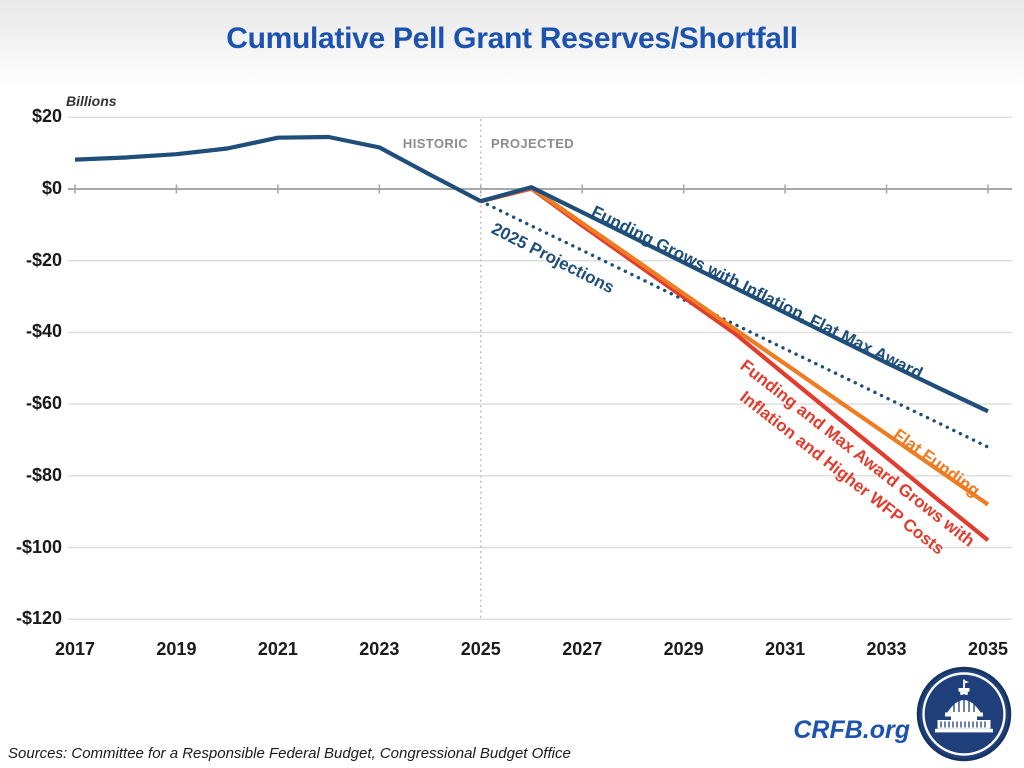 The width and height of the screenshot is (1024, 768). Describe the element at coordinates (785, 649) in the screenshot. I see `x-axis-tick-label: 2031` at that location.